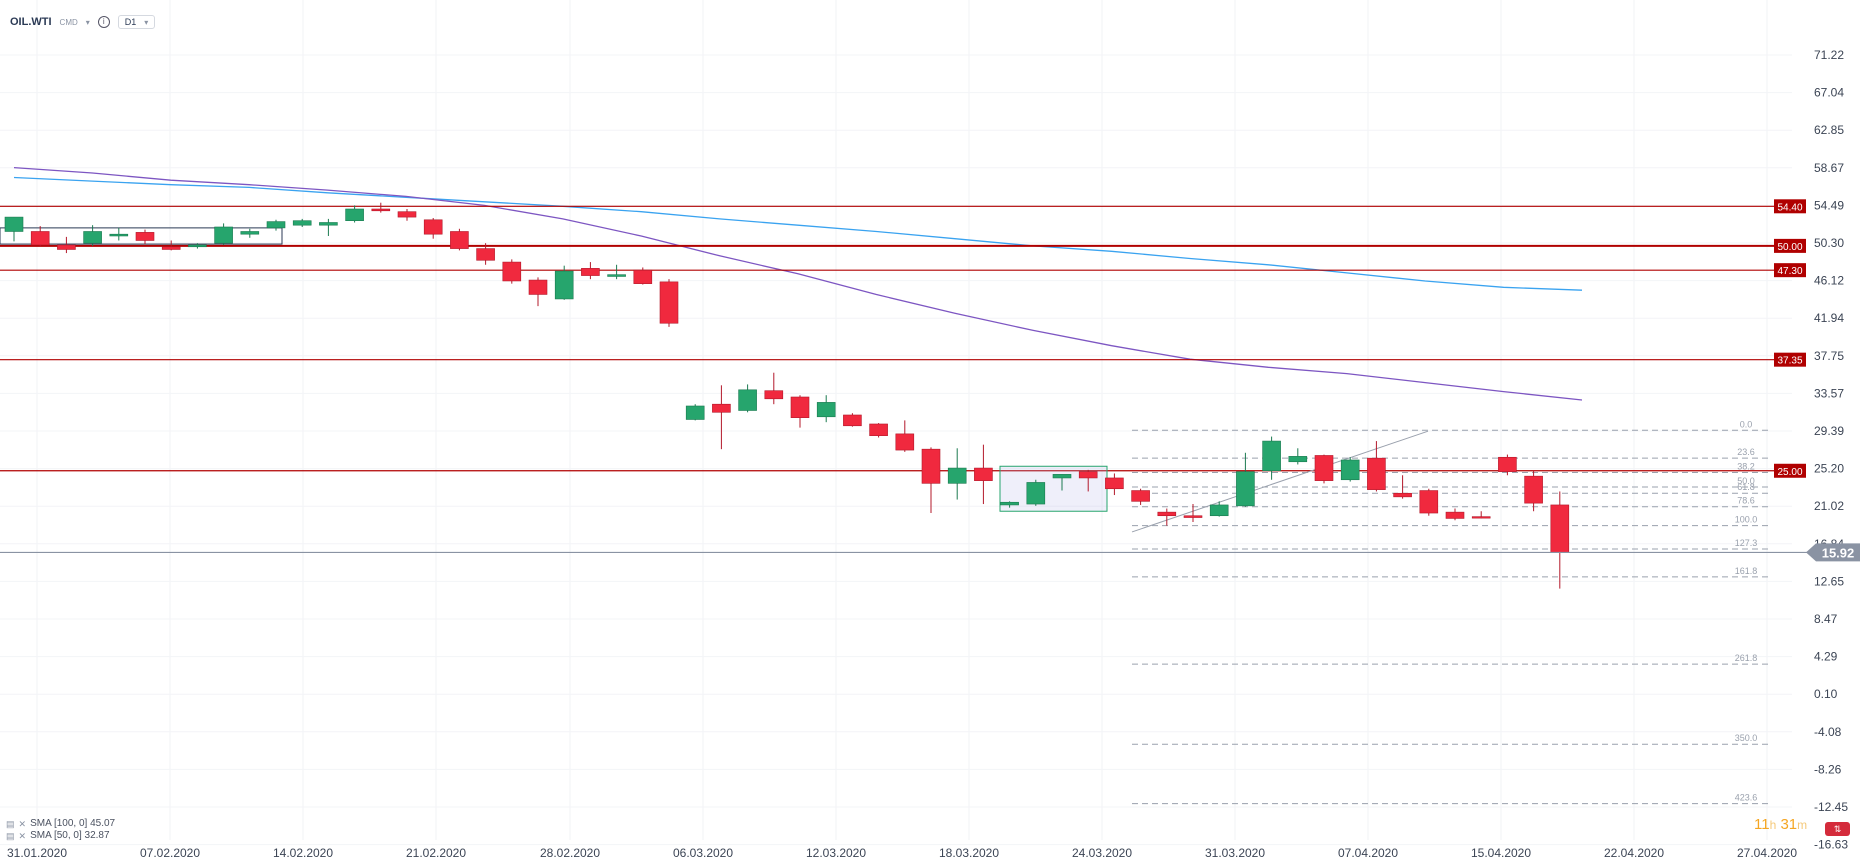  I want to click on timeframe-value: D1, so click(130, 22).